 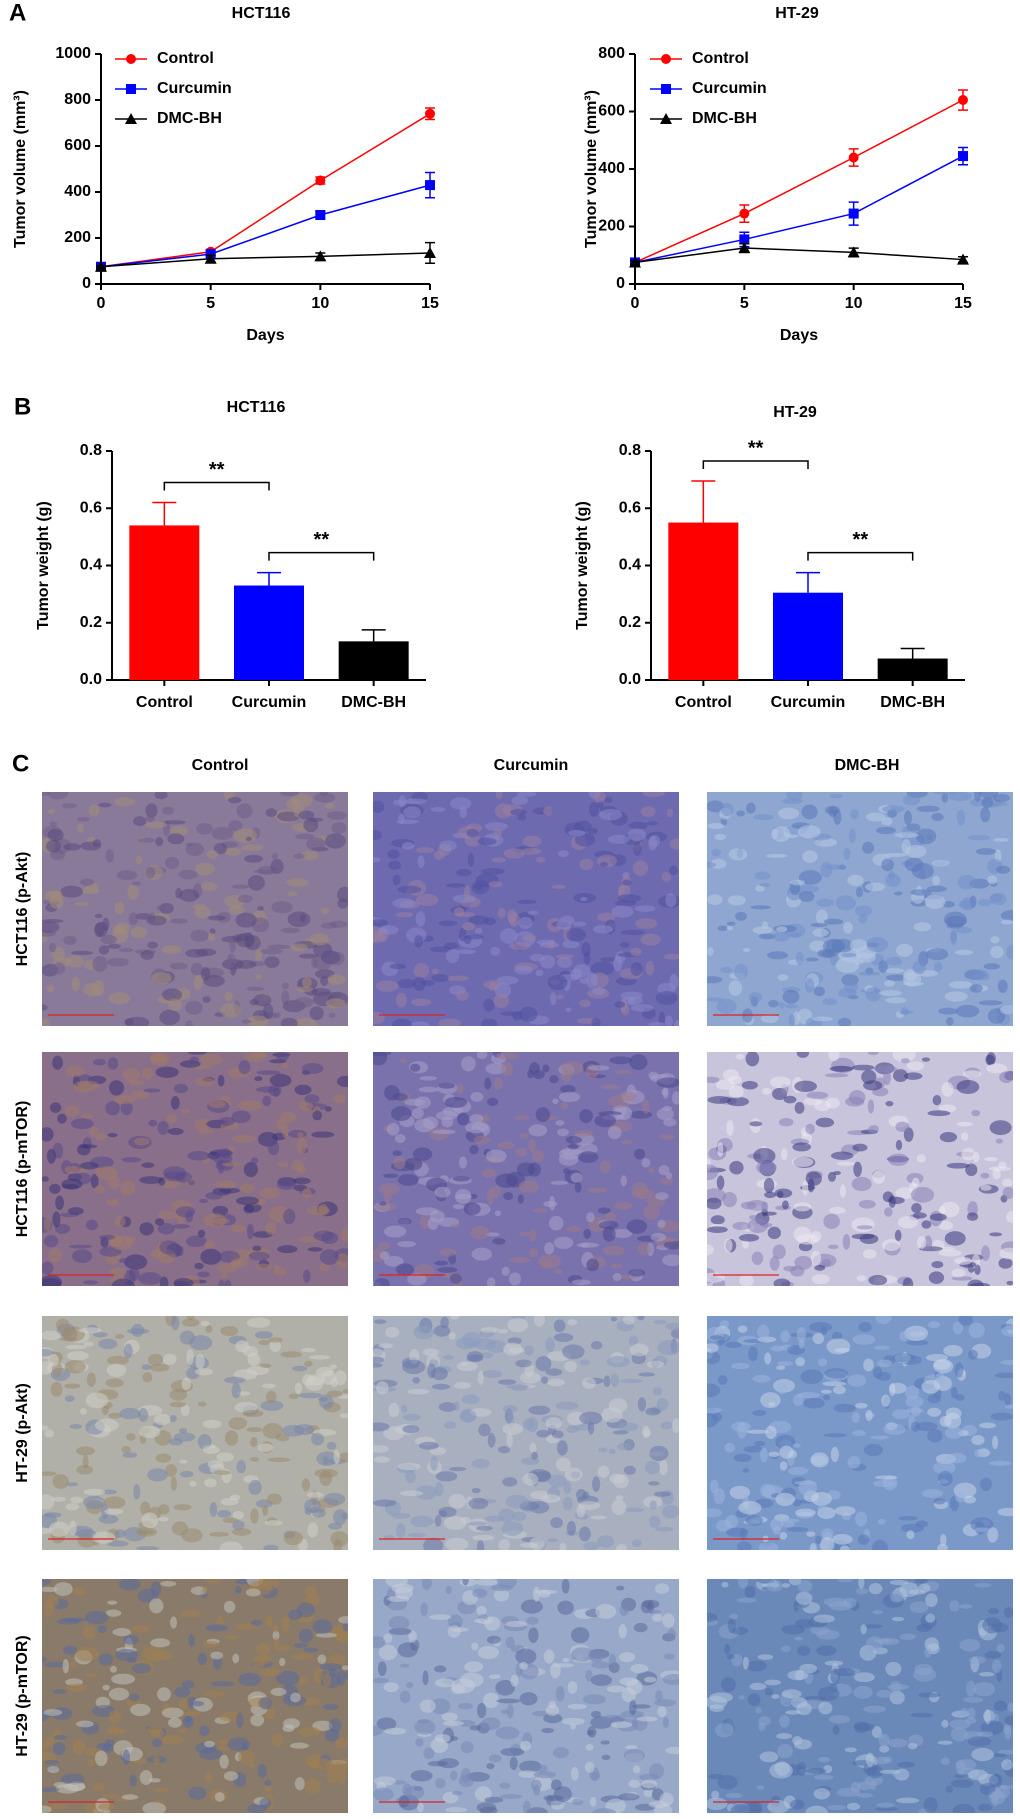 What do you see at coordinates (256, 407) in the screenshot?
I see `chart-title: HCT116` at bounding box center [256, 407].